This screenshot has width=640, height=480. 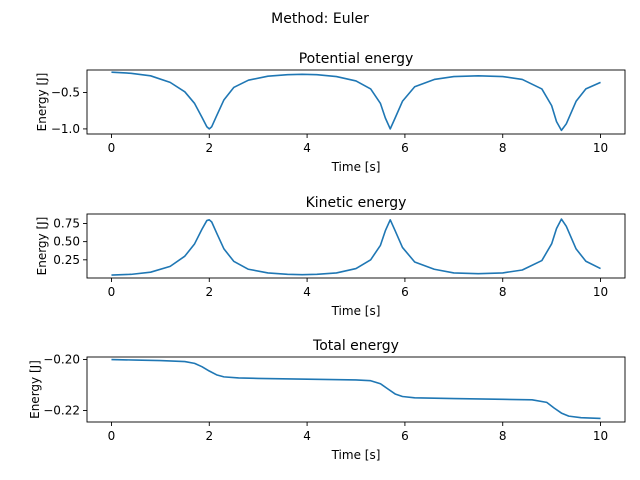 I want to click on panel-title: Kinetic energy, so click(x=356, y=203).